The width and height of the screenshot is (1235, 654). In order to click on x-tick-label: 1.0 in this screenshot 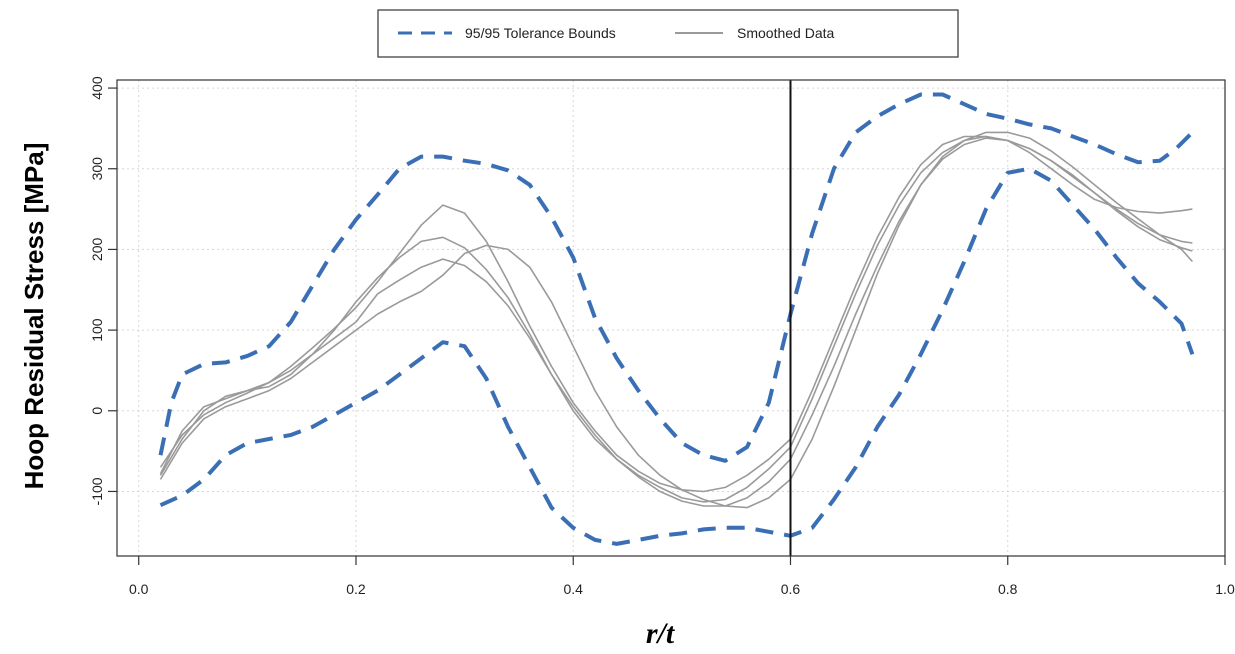, I will do `click(1225, 589)`.